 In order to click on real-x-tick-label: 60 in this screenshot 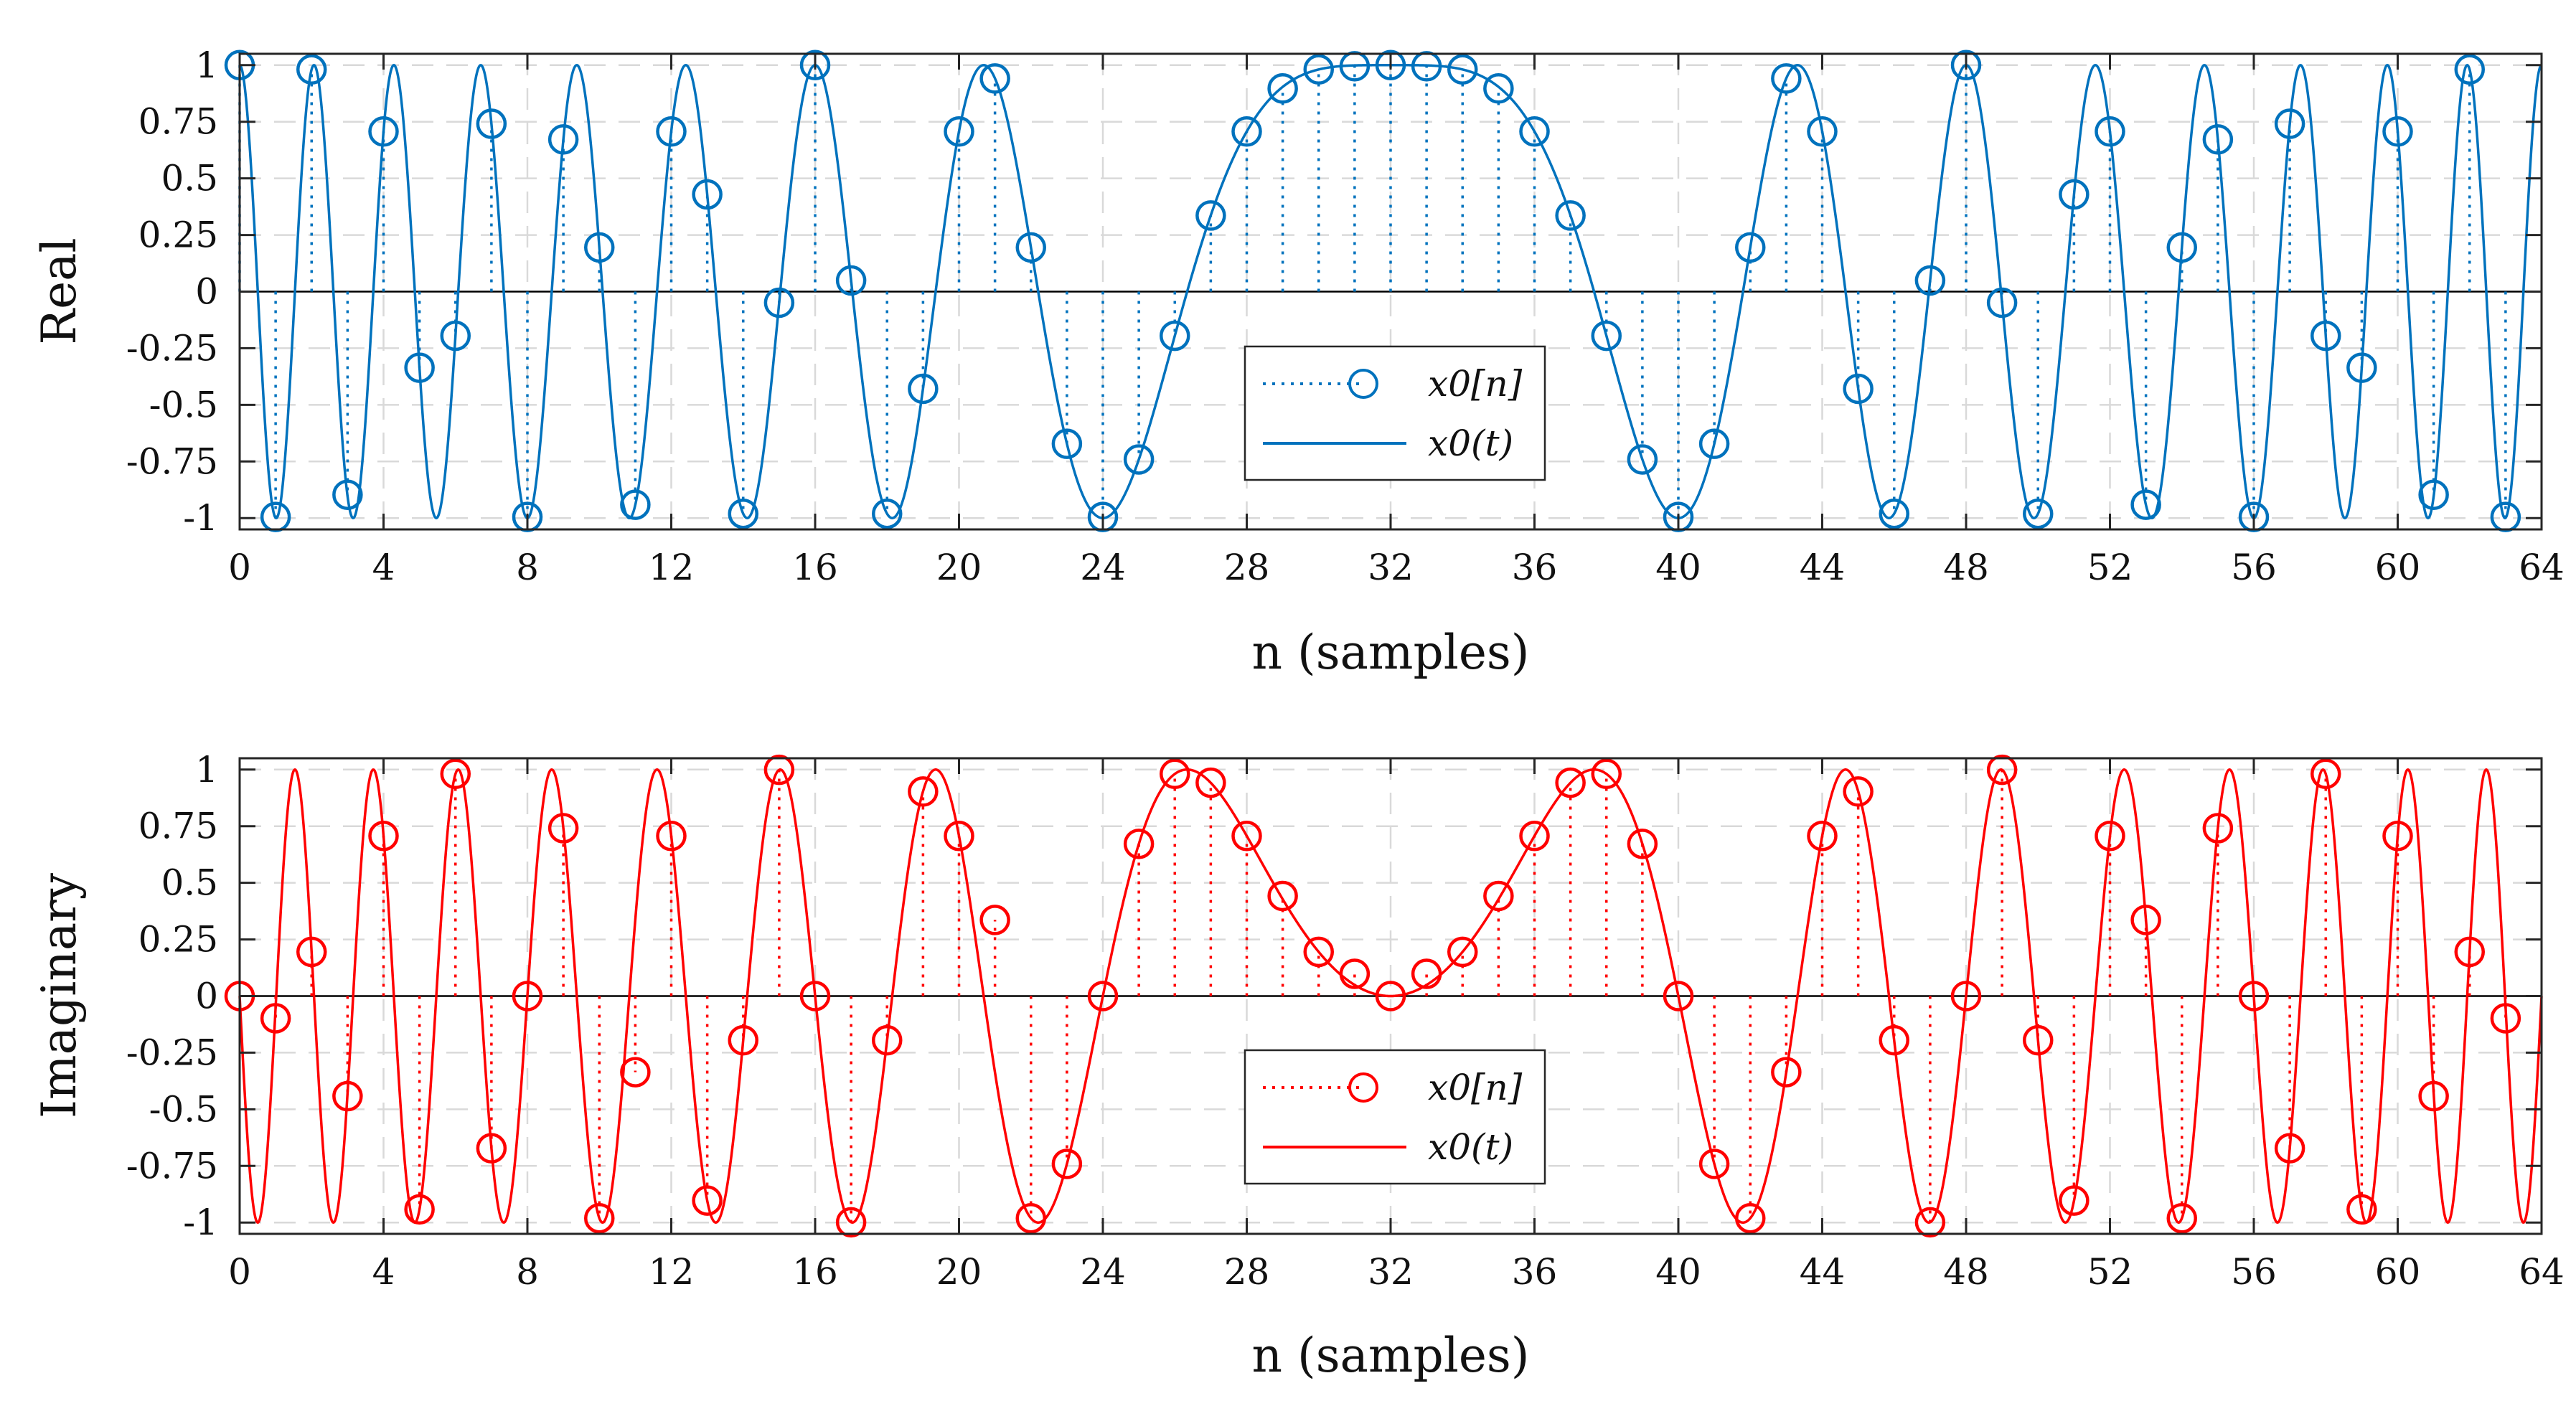, I will do `click(2398, 567)`.